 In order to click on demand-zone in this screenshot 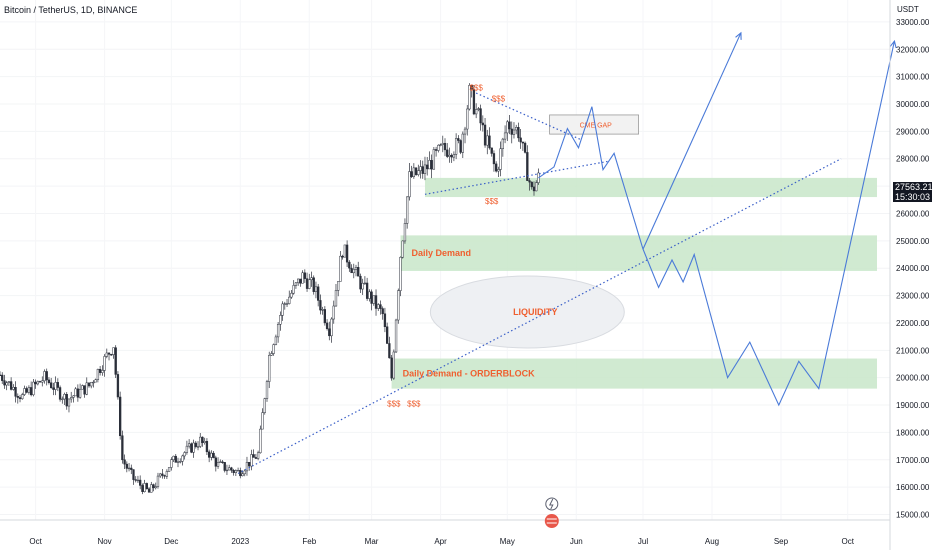, I will do `click(650, 187)`.